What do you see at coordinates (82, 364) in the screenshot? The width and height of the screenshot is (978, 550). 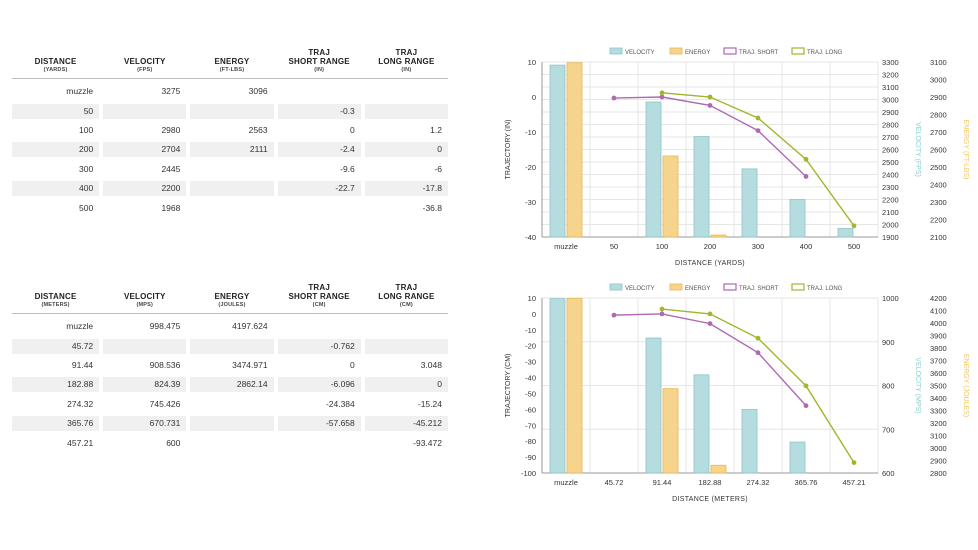 I see `metric-table-cell: 91.44` at bounding box center [82, 364].